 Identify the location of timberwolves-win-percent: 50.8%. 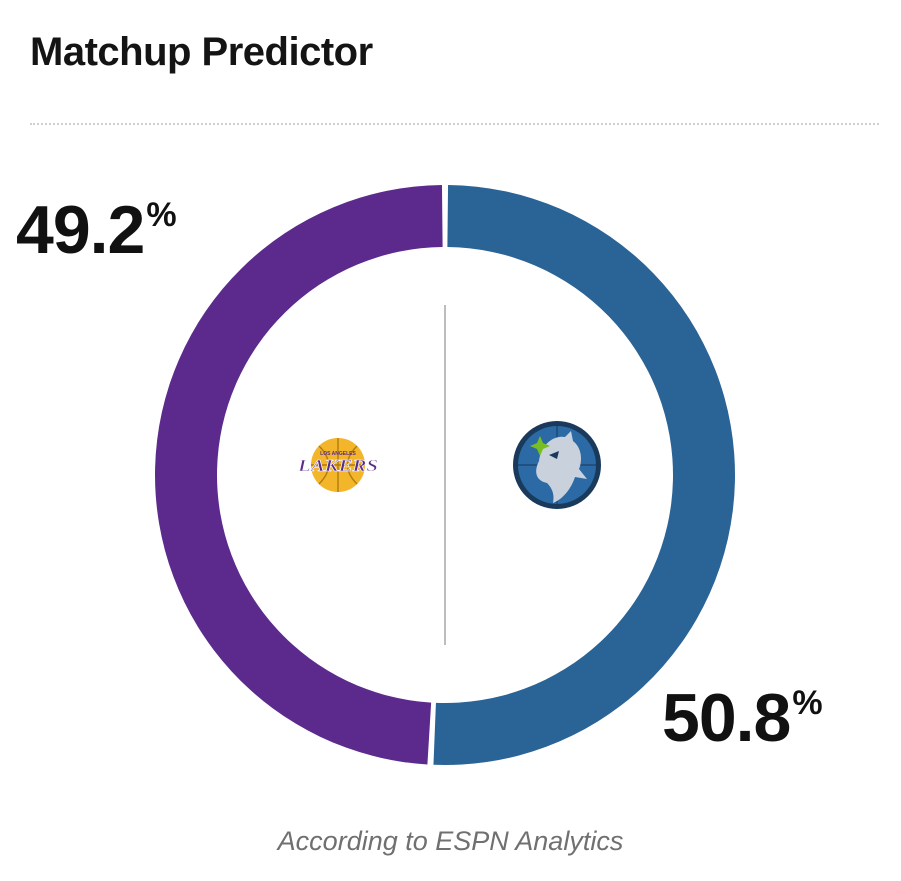
(742, 718).